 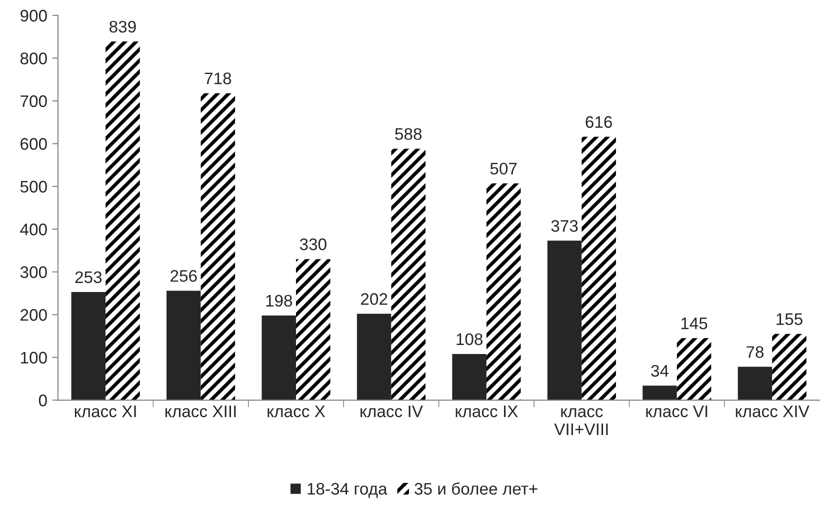 I want to click on data-label: 253, so click(x=88, y=277).